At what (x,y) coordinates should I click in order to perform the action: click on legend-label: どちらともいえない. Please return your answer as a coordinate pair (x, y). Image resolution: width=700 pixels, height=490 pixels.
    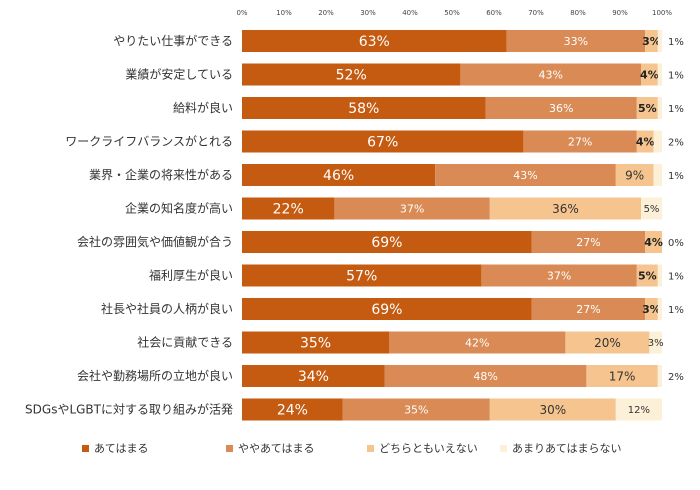
    Looking at the image, I should click on (428, 448).